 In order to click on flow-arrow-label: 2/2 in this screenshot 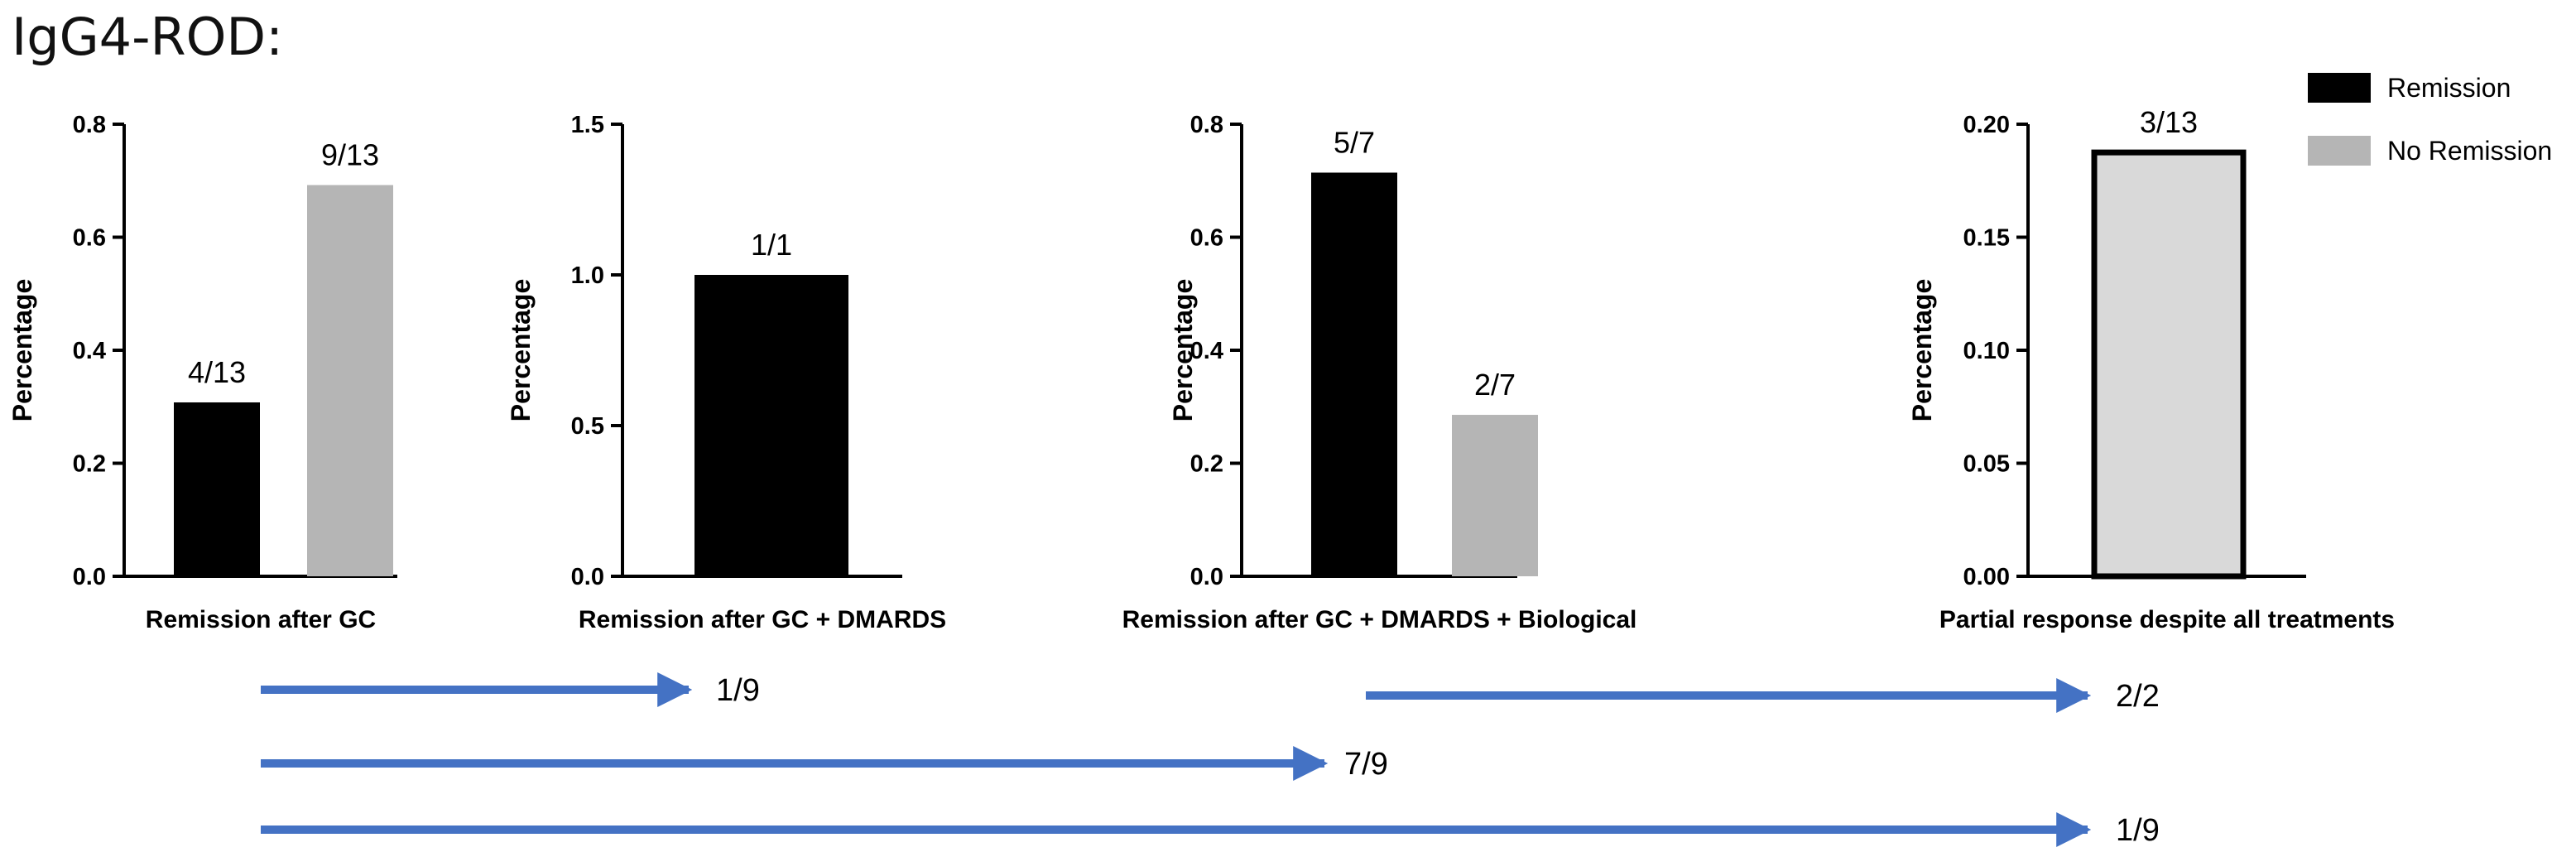, I will do `click(2138, 696)`.